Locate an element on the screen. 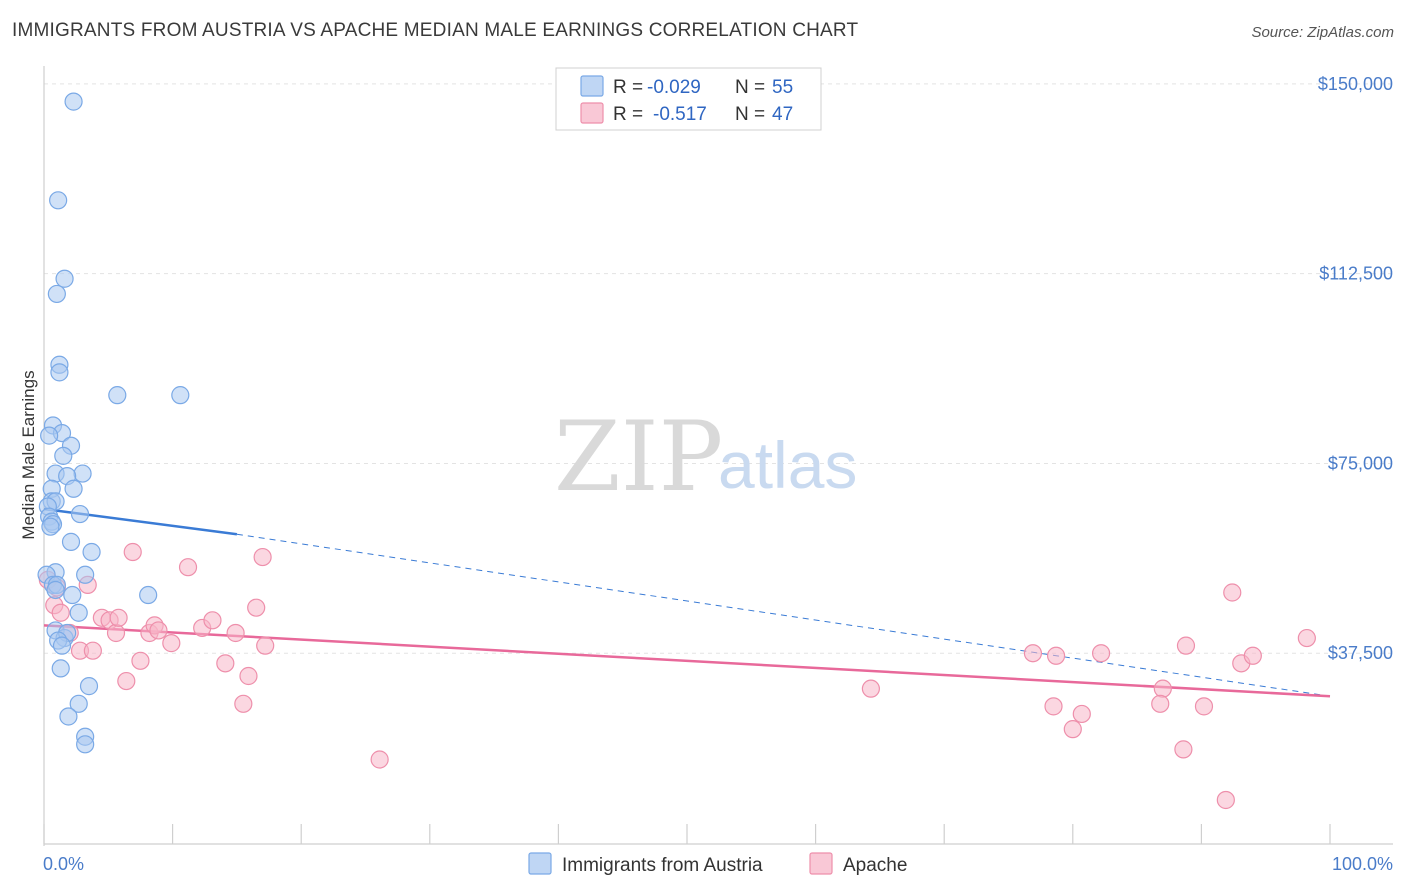 Image resolution: width=1406 pixels, height=892 pixels. legend-swatch-apache is located at coordinates (592, 113).